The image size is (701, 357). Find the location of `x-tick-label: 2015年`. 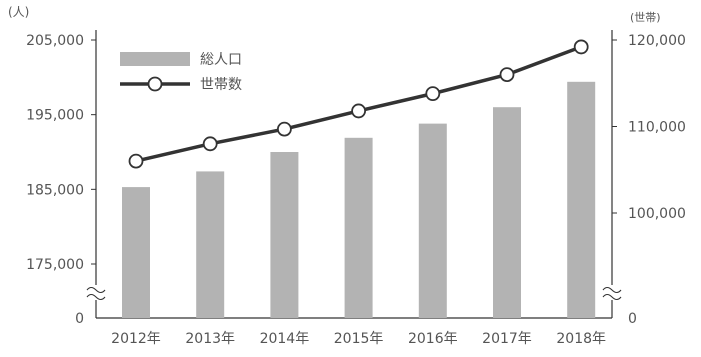

x-tick-label: 2015年 is located at coordinates (359, 339).